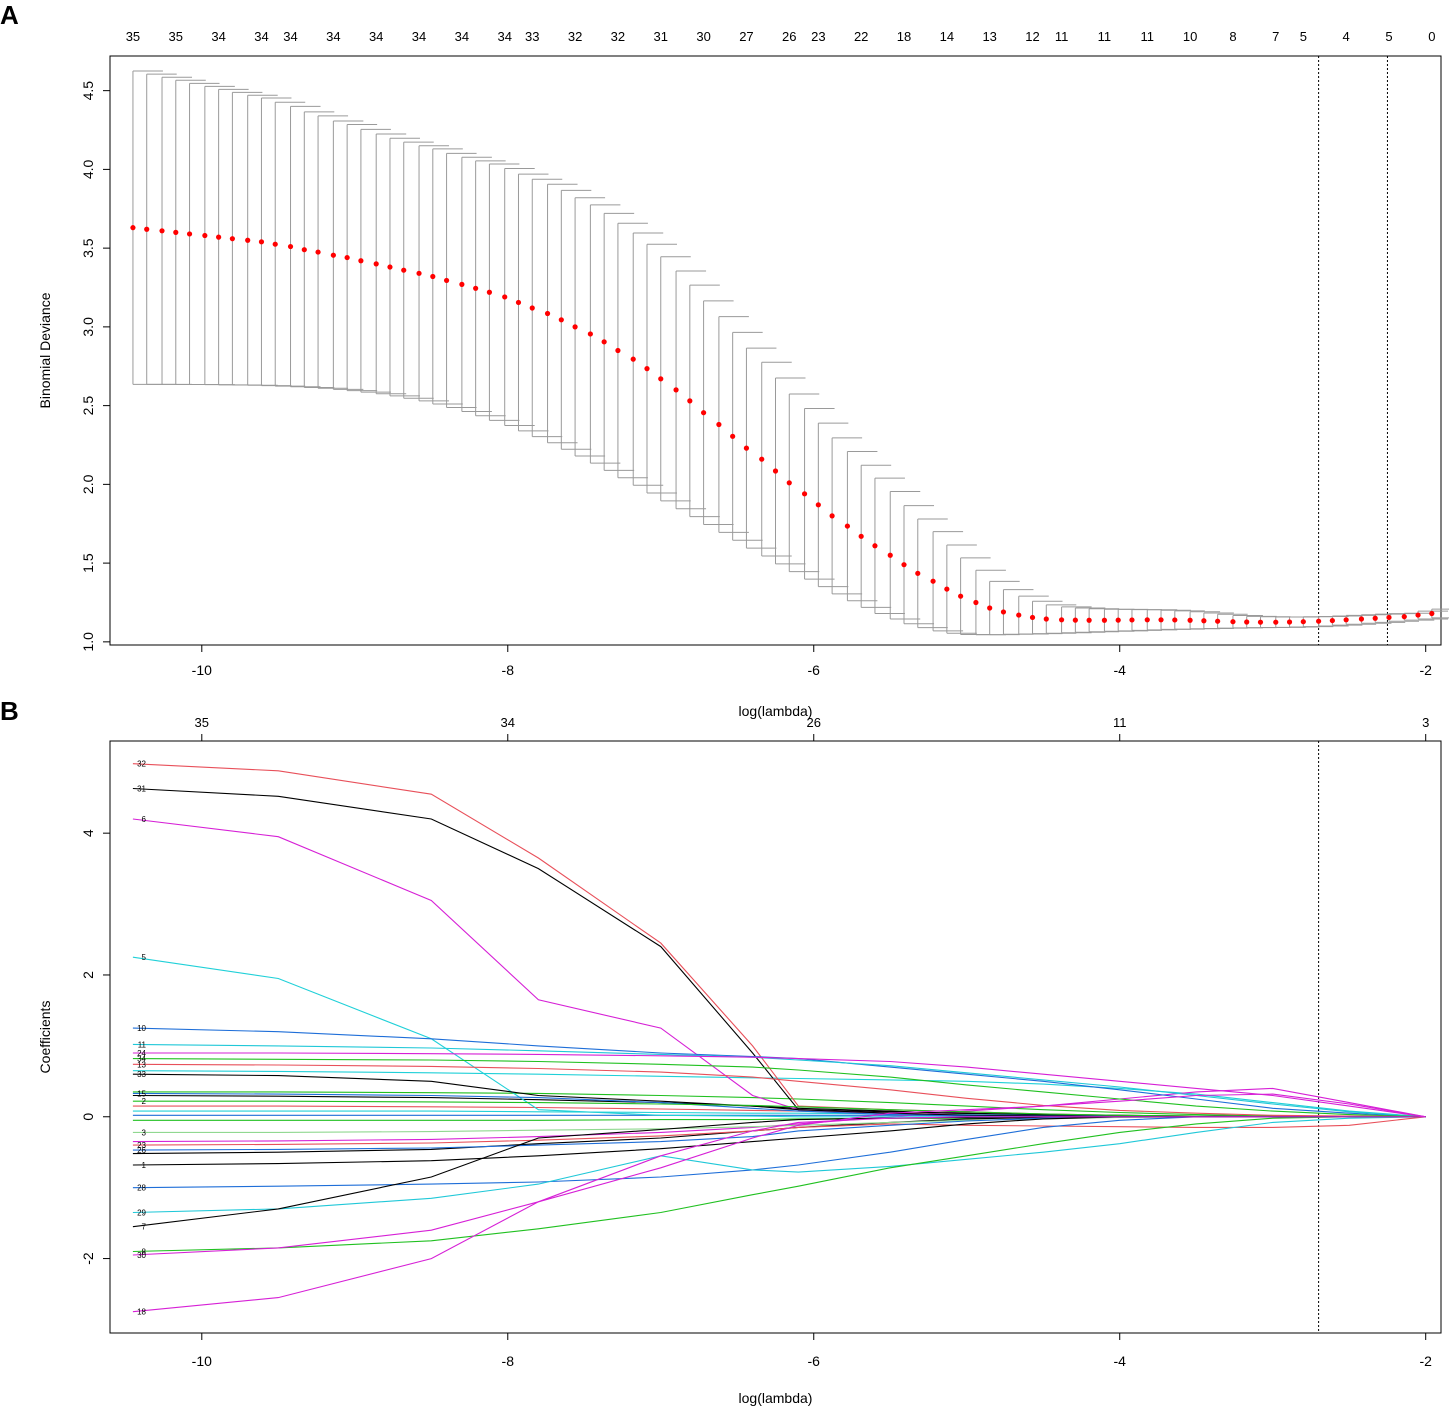 Image resolution: width=1449 pixels, height=1411 pixels. Describe the element at coordinates (88, 484) in the screenshot. I see `y-tick-label: 2.0` at that location.